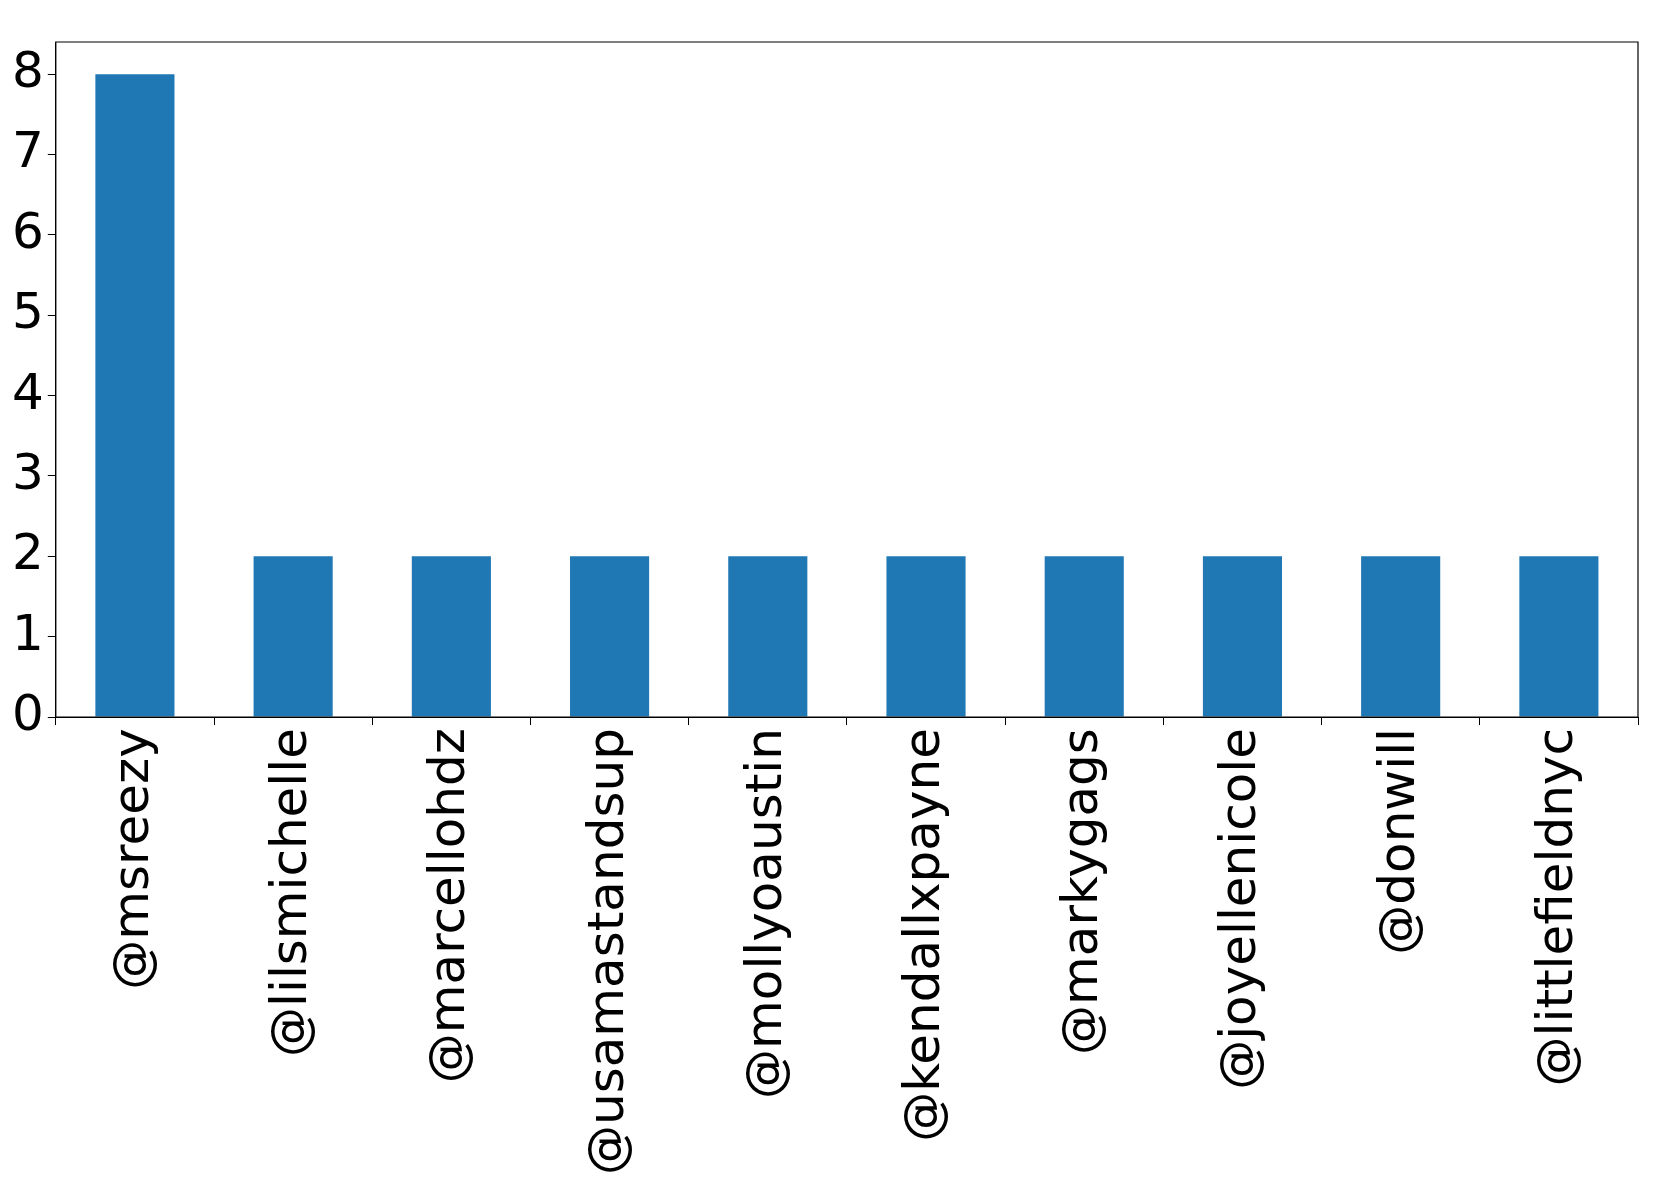 This screenshot has height=1186, width=1679. I want to click on y-tick-label: 7, so click(28, 150).